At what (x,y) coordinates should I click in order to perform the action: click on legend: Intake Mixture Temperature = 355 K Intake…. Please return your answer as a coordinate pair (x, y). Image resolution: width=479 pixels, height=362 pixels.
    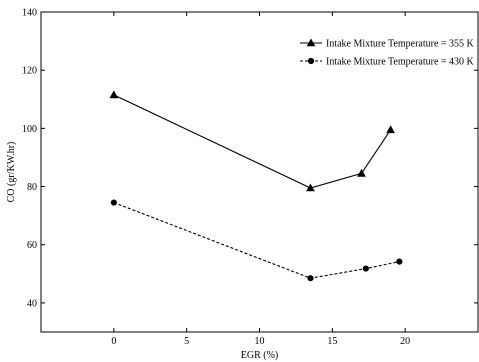
    Looking at the image, I should click on (387, 53).